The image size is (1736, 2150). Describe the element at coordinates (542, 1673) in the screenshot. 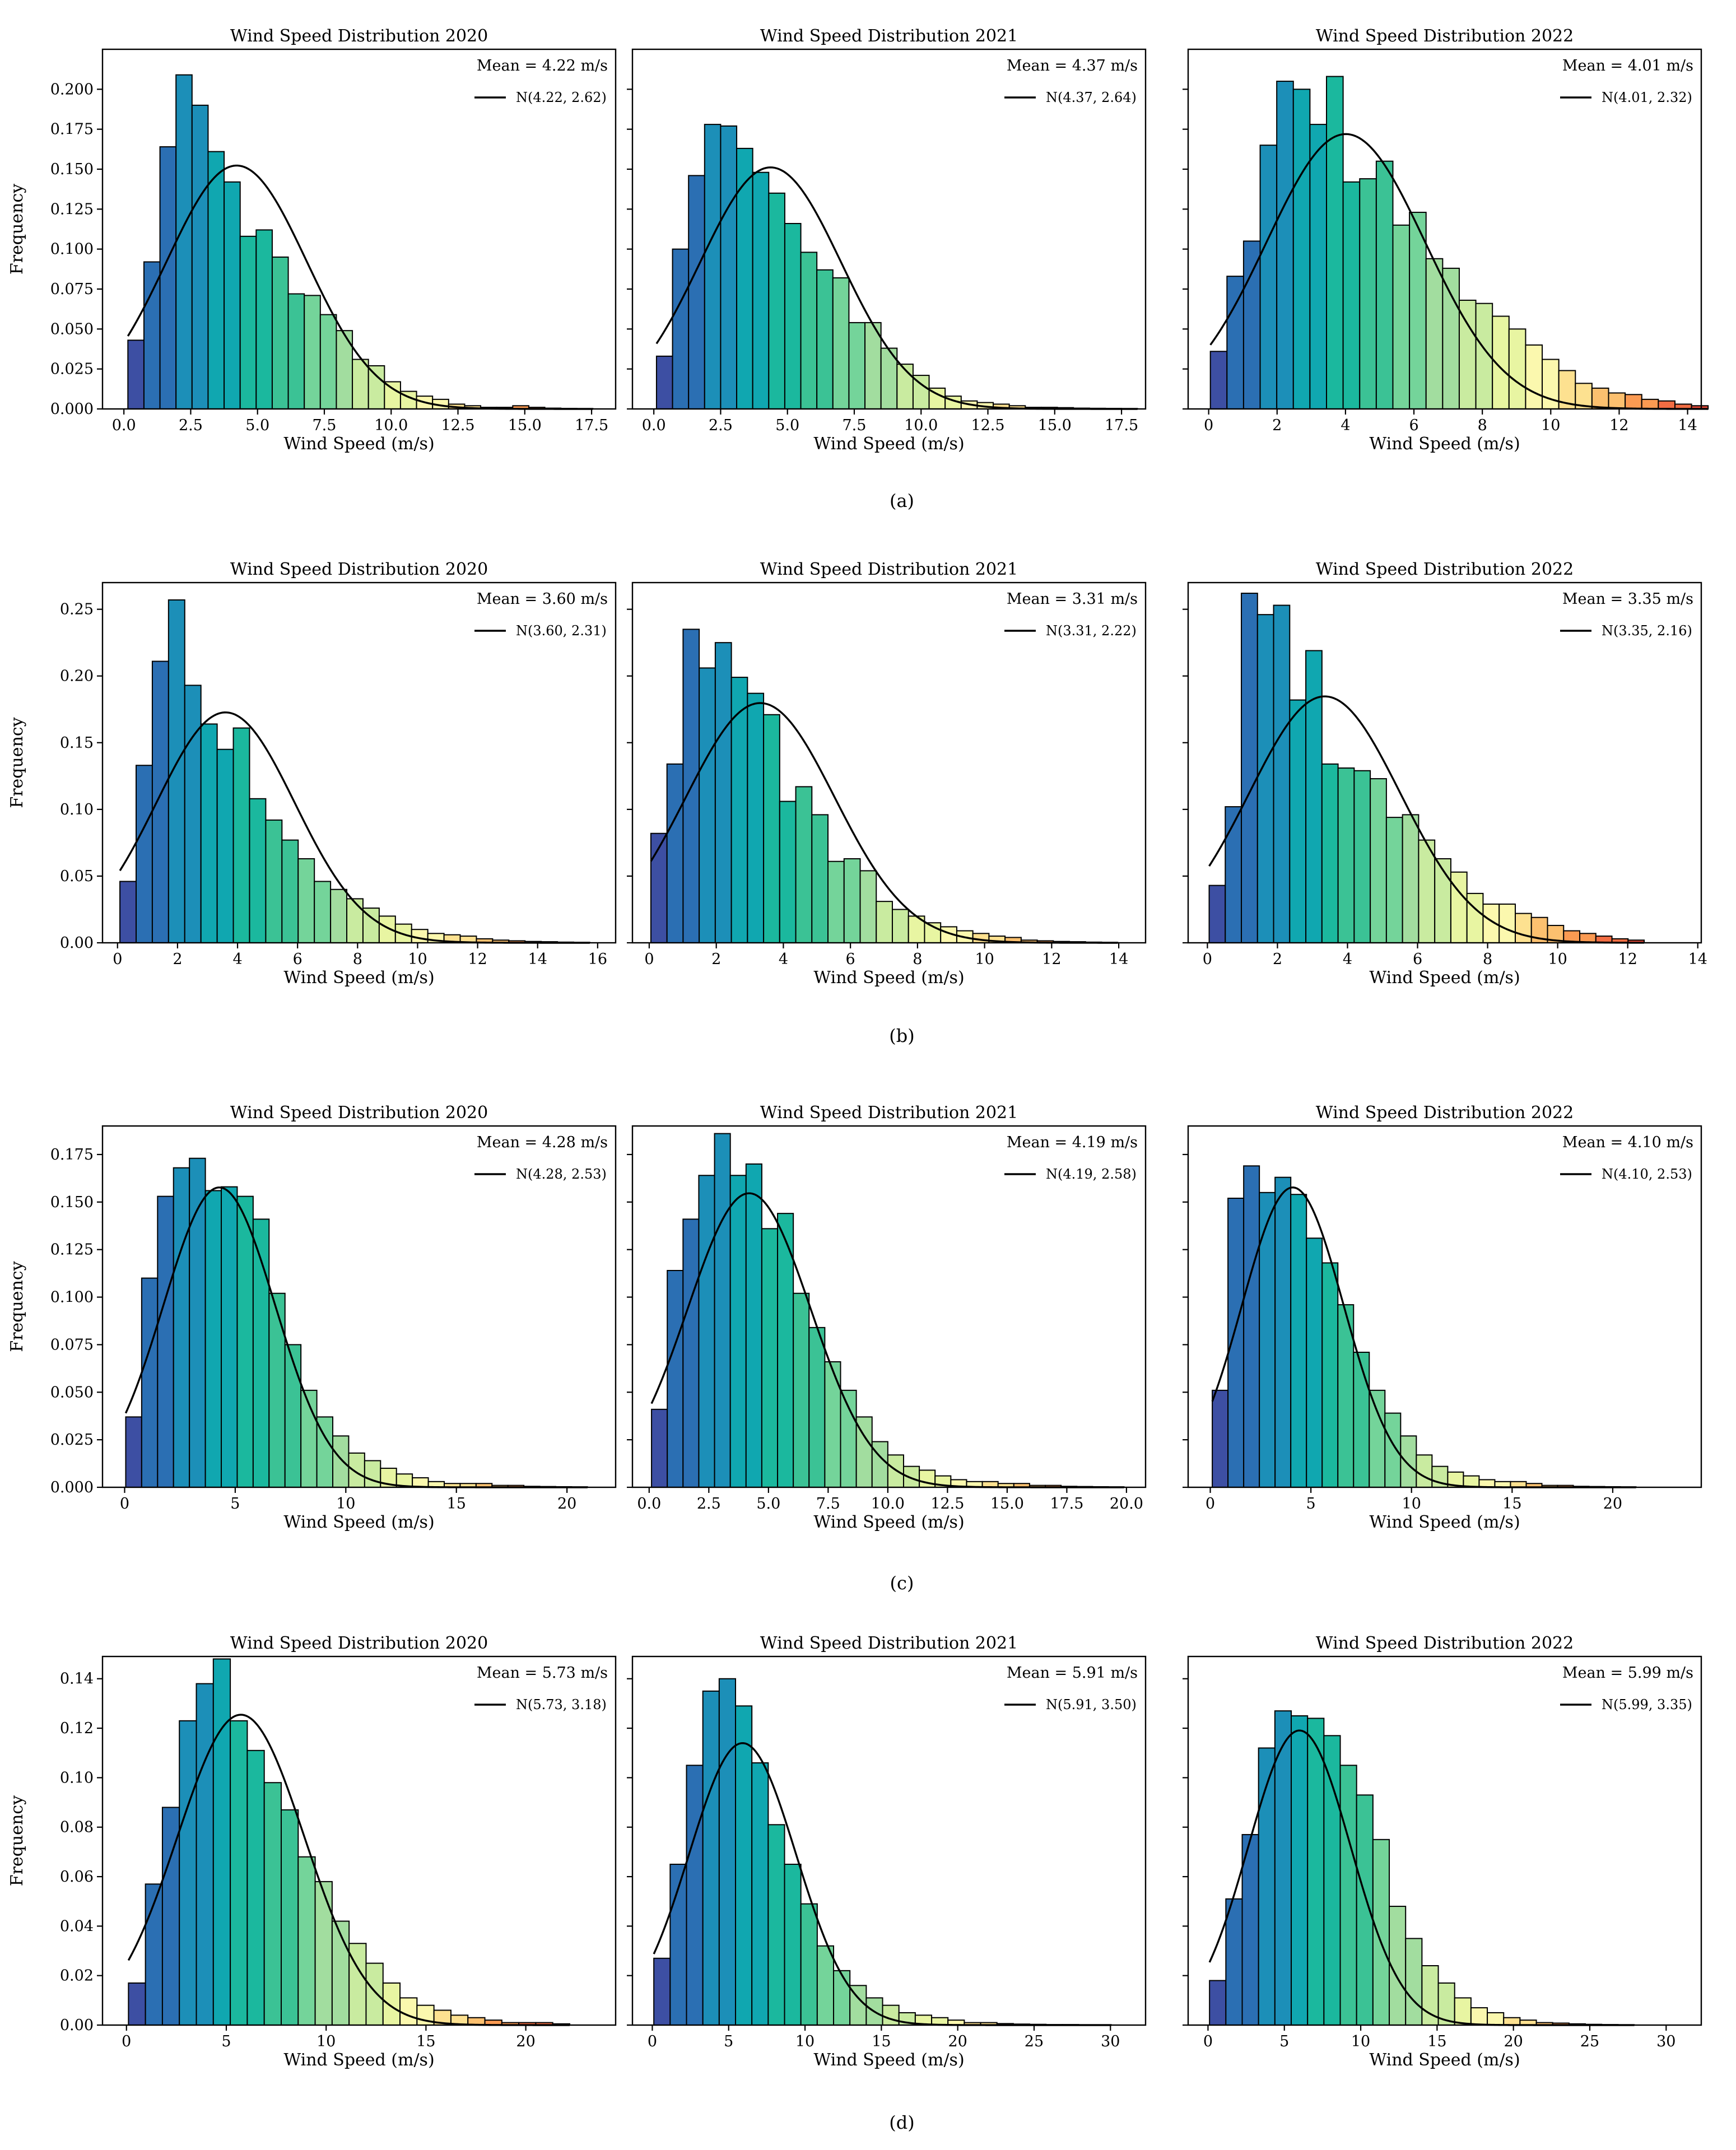

I see `mean-annotation: Mean = 5.73 m/s` at that location.